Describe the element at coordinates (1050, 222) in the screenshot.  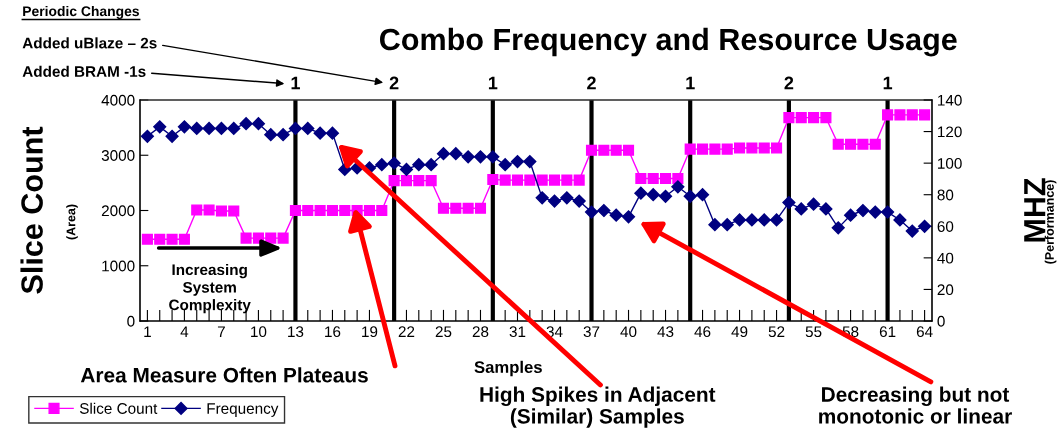
I see `text: (Performance)` at that location.